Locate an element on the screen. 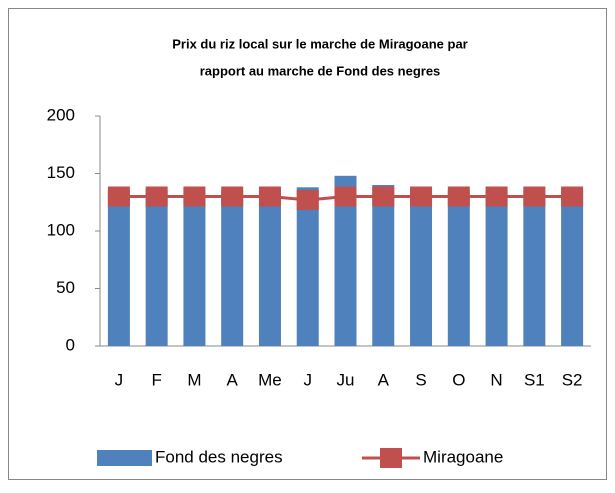 The width and height of the screenshot is (615, 493). y-tick-label: 200 is located at coordinates (61, 114).